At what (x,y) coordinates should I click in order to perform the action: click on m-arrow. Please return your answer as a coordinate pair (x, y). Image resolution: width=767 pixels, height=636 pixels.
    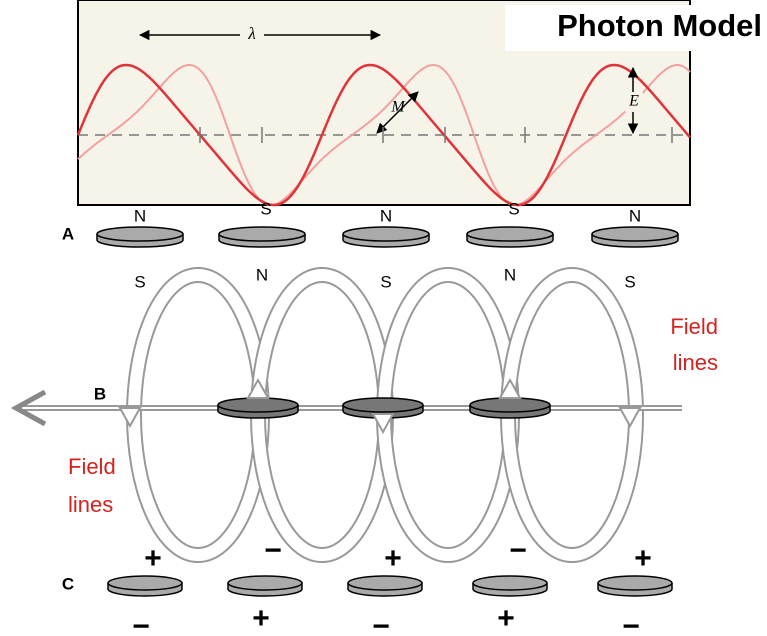
    Looking at the image, I should click on (397, 112).